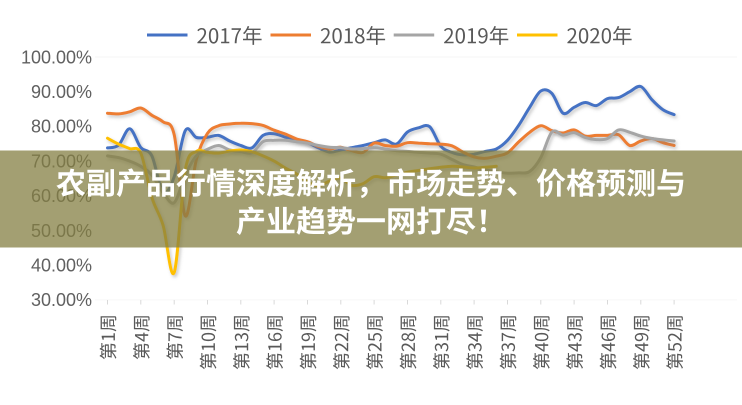 This screenshot has width=742, height=405. I want to click on svg-text: 30.00%, so click(61, 300).